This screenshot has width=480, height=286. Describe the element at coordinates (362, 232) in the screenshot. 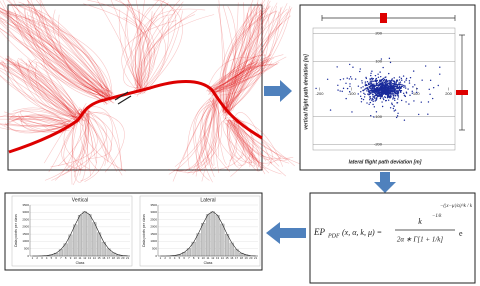

I see `formula-args: (x, α, k, μ) =` at that location.